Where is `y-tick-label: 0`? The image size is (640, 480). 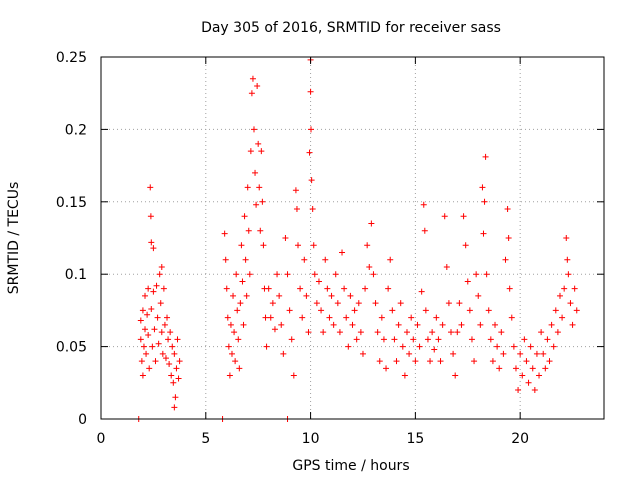 y-tick-label: 0 is located at coordinates (82, 420).